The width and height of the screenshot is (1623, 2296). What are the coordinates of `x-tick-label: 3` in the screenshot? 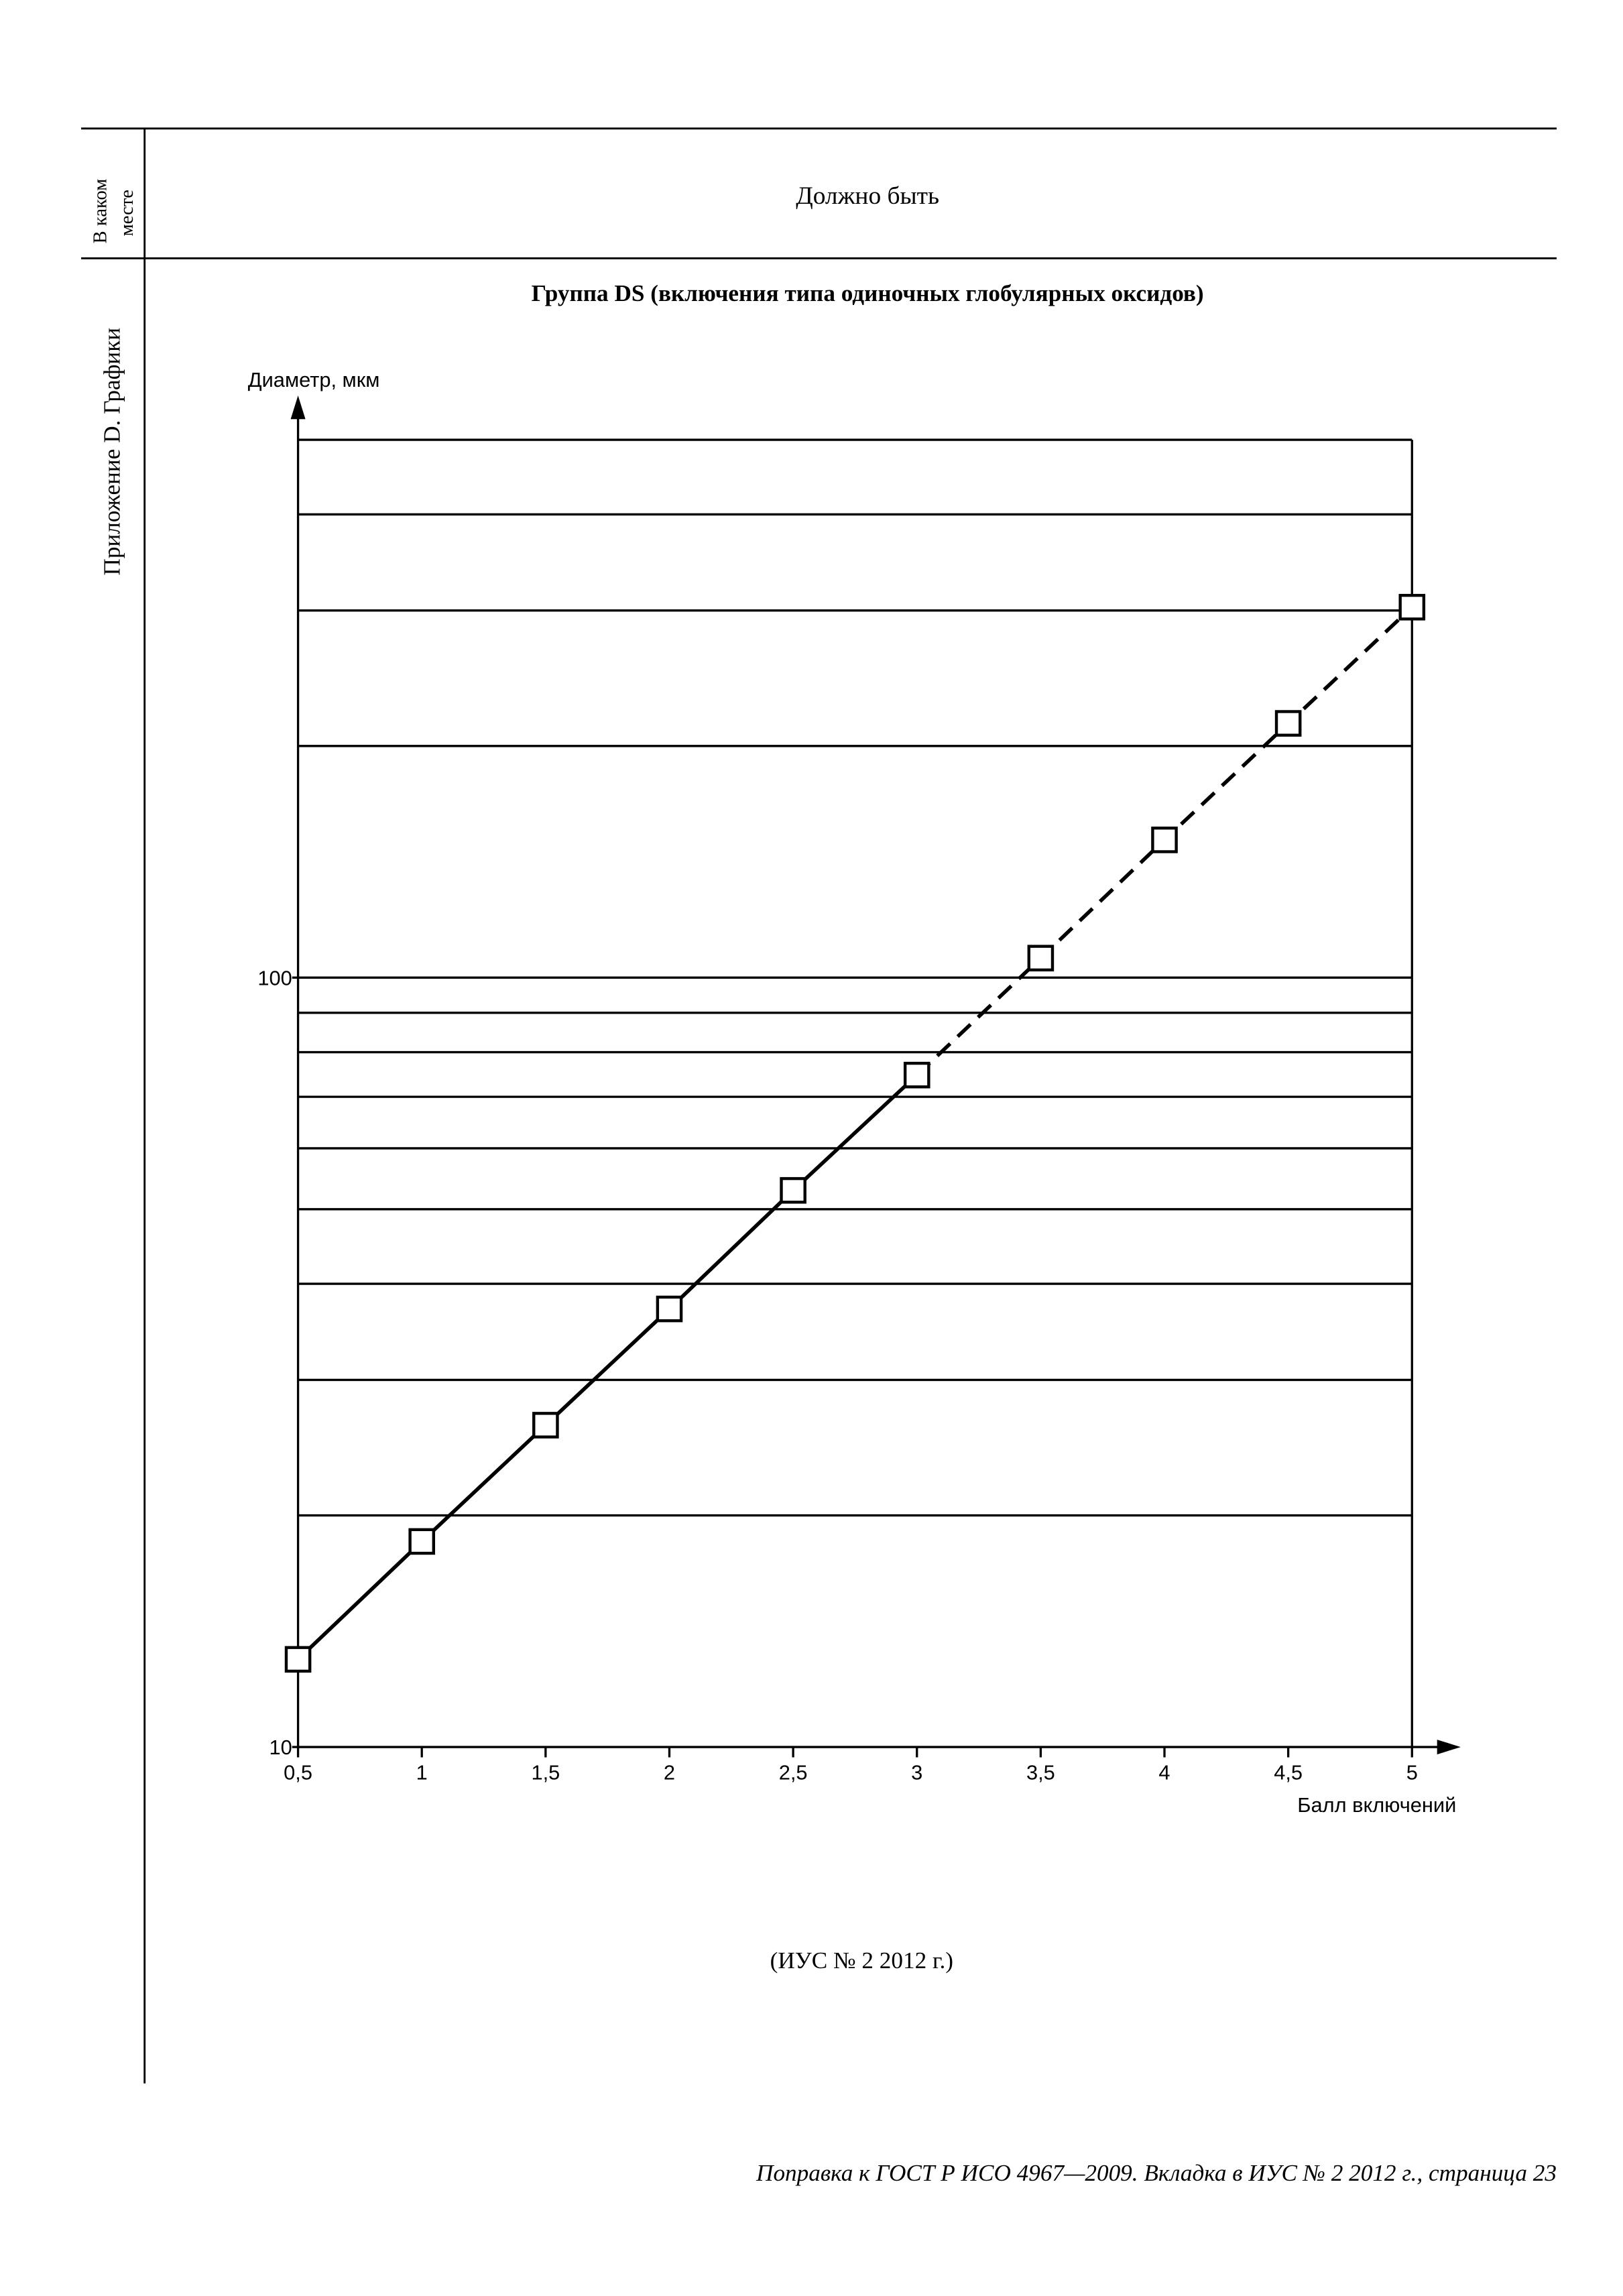 It's located at (916, 1772).